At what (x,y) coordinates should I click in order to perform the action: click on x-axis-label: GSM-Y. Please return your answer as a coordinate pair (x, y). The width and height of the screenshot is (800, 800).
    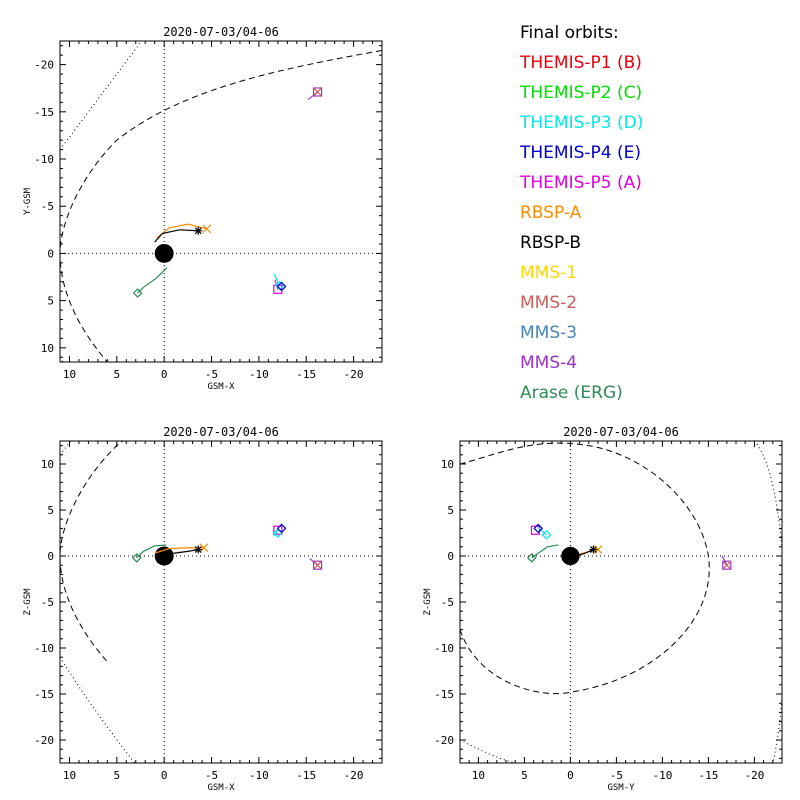
    Looking at the image, I should click on (621, 788).